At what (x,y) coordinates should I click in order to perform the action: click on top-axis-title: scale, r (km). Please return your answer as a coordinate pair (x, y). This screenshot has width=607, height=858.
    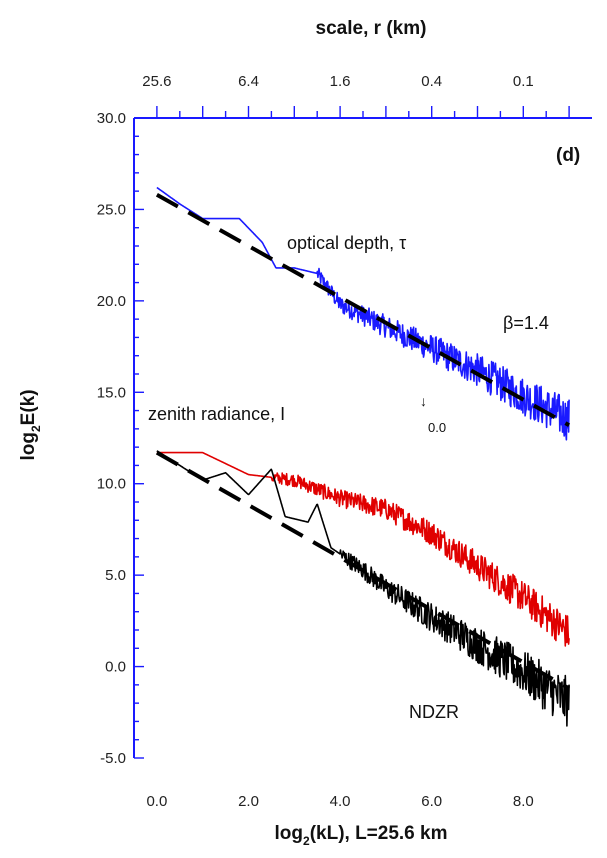
    Looking at the image, I should click on (371, 28).